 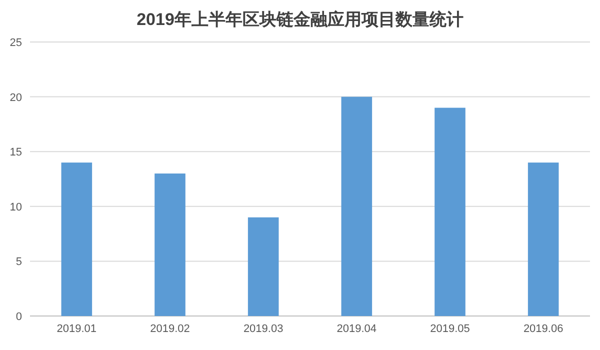 What do you see at coordinates (16, 98) in the screenshot?
I see `y-tick-label: 20` at bounding box center [16, 98].